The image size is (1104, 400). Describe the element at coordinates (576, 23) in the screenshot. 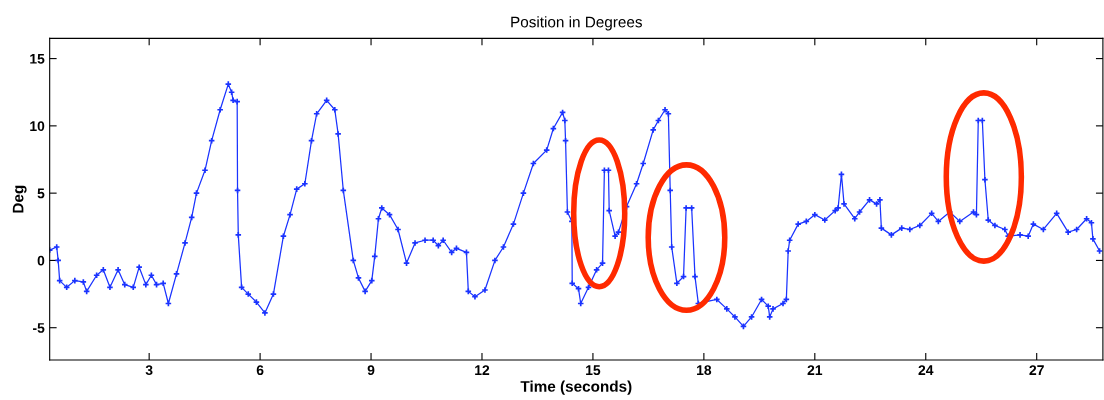

I see `chart-title: Position in Degrees` at that location.